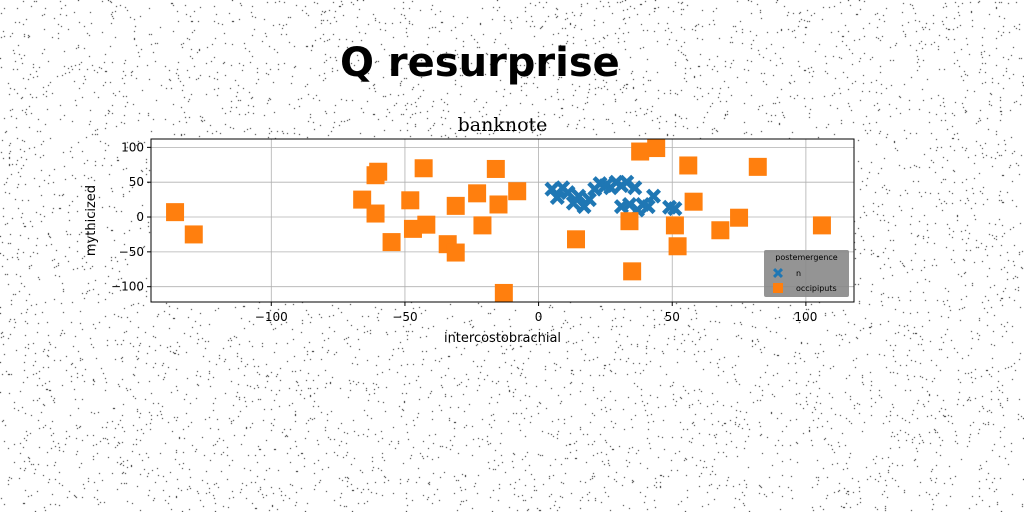 The height and width of the screenshot is (512, 1024). What do you see at coordinates (91, 220) in the screenshot?
I see `y-axis-label: mythicized` at bounding box center [91, 220].